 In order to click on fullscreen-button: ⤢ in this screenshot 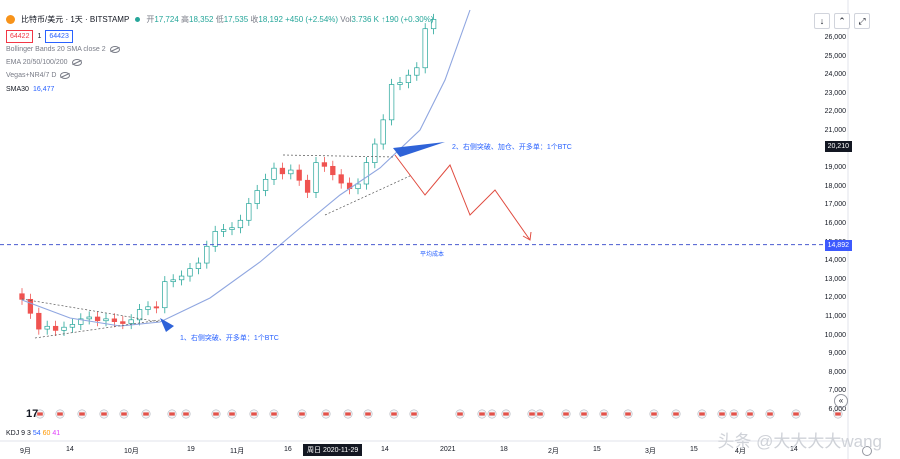, I will do `click(862, 21)`.